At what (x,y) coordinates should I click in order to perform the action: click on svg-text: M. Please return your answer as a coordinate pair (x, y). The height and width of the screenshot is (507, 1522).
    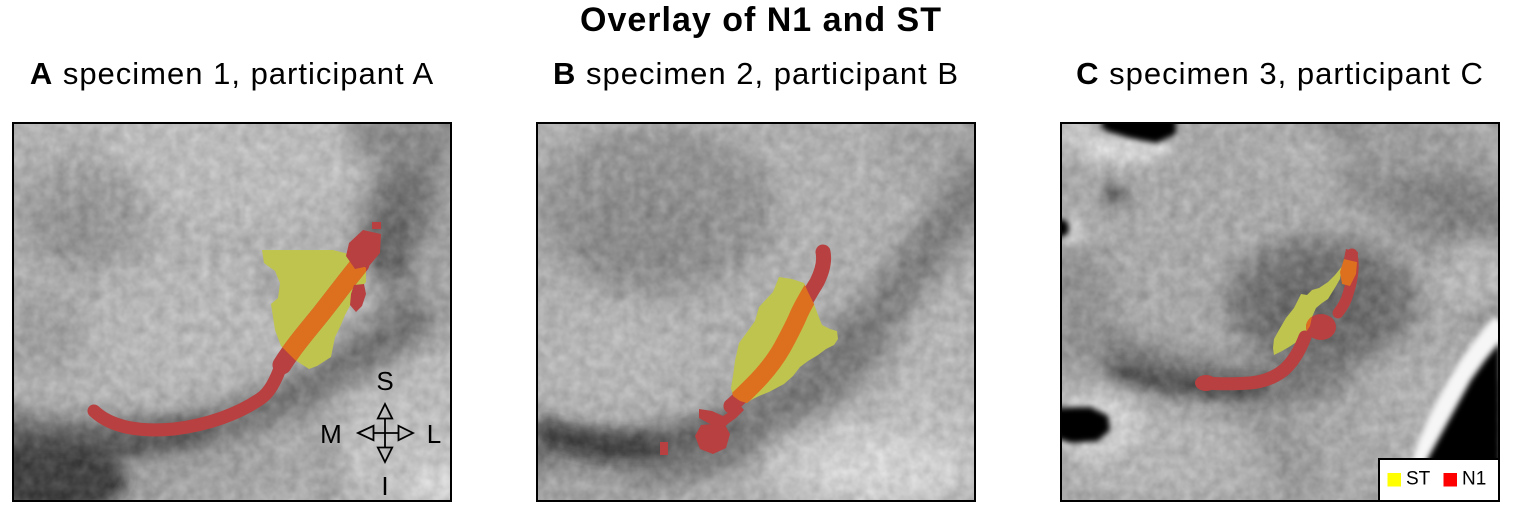
    Looking at the image, I should click on (331, 434).